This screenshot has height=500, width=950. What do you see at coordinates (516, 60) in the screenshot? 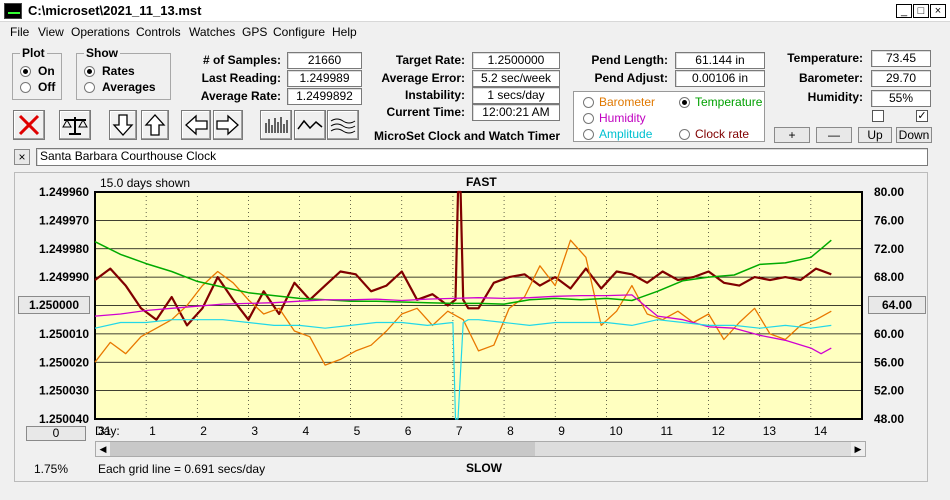
I see `target-rate-field: 1.2500000` at bounding box center [516, 60].